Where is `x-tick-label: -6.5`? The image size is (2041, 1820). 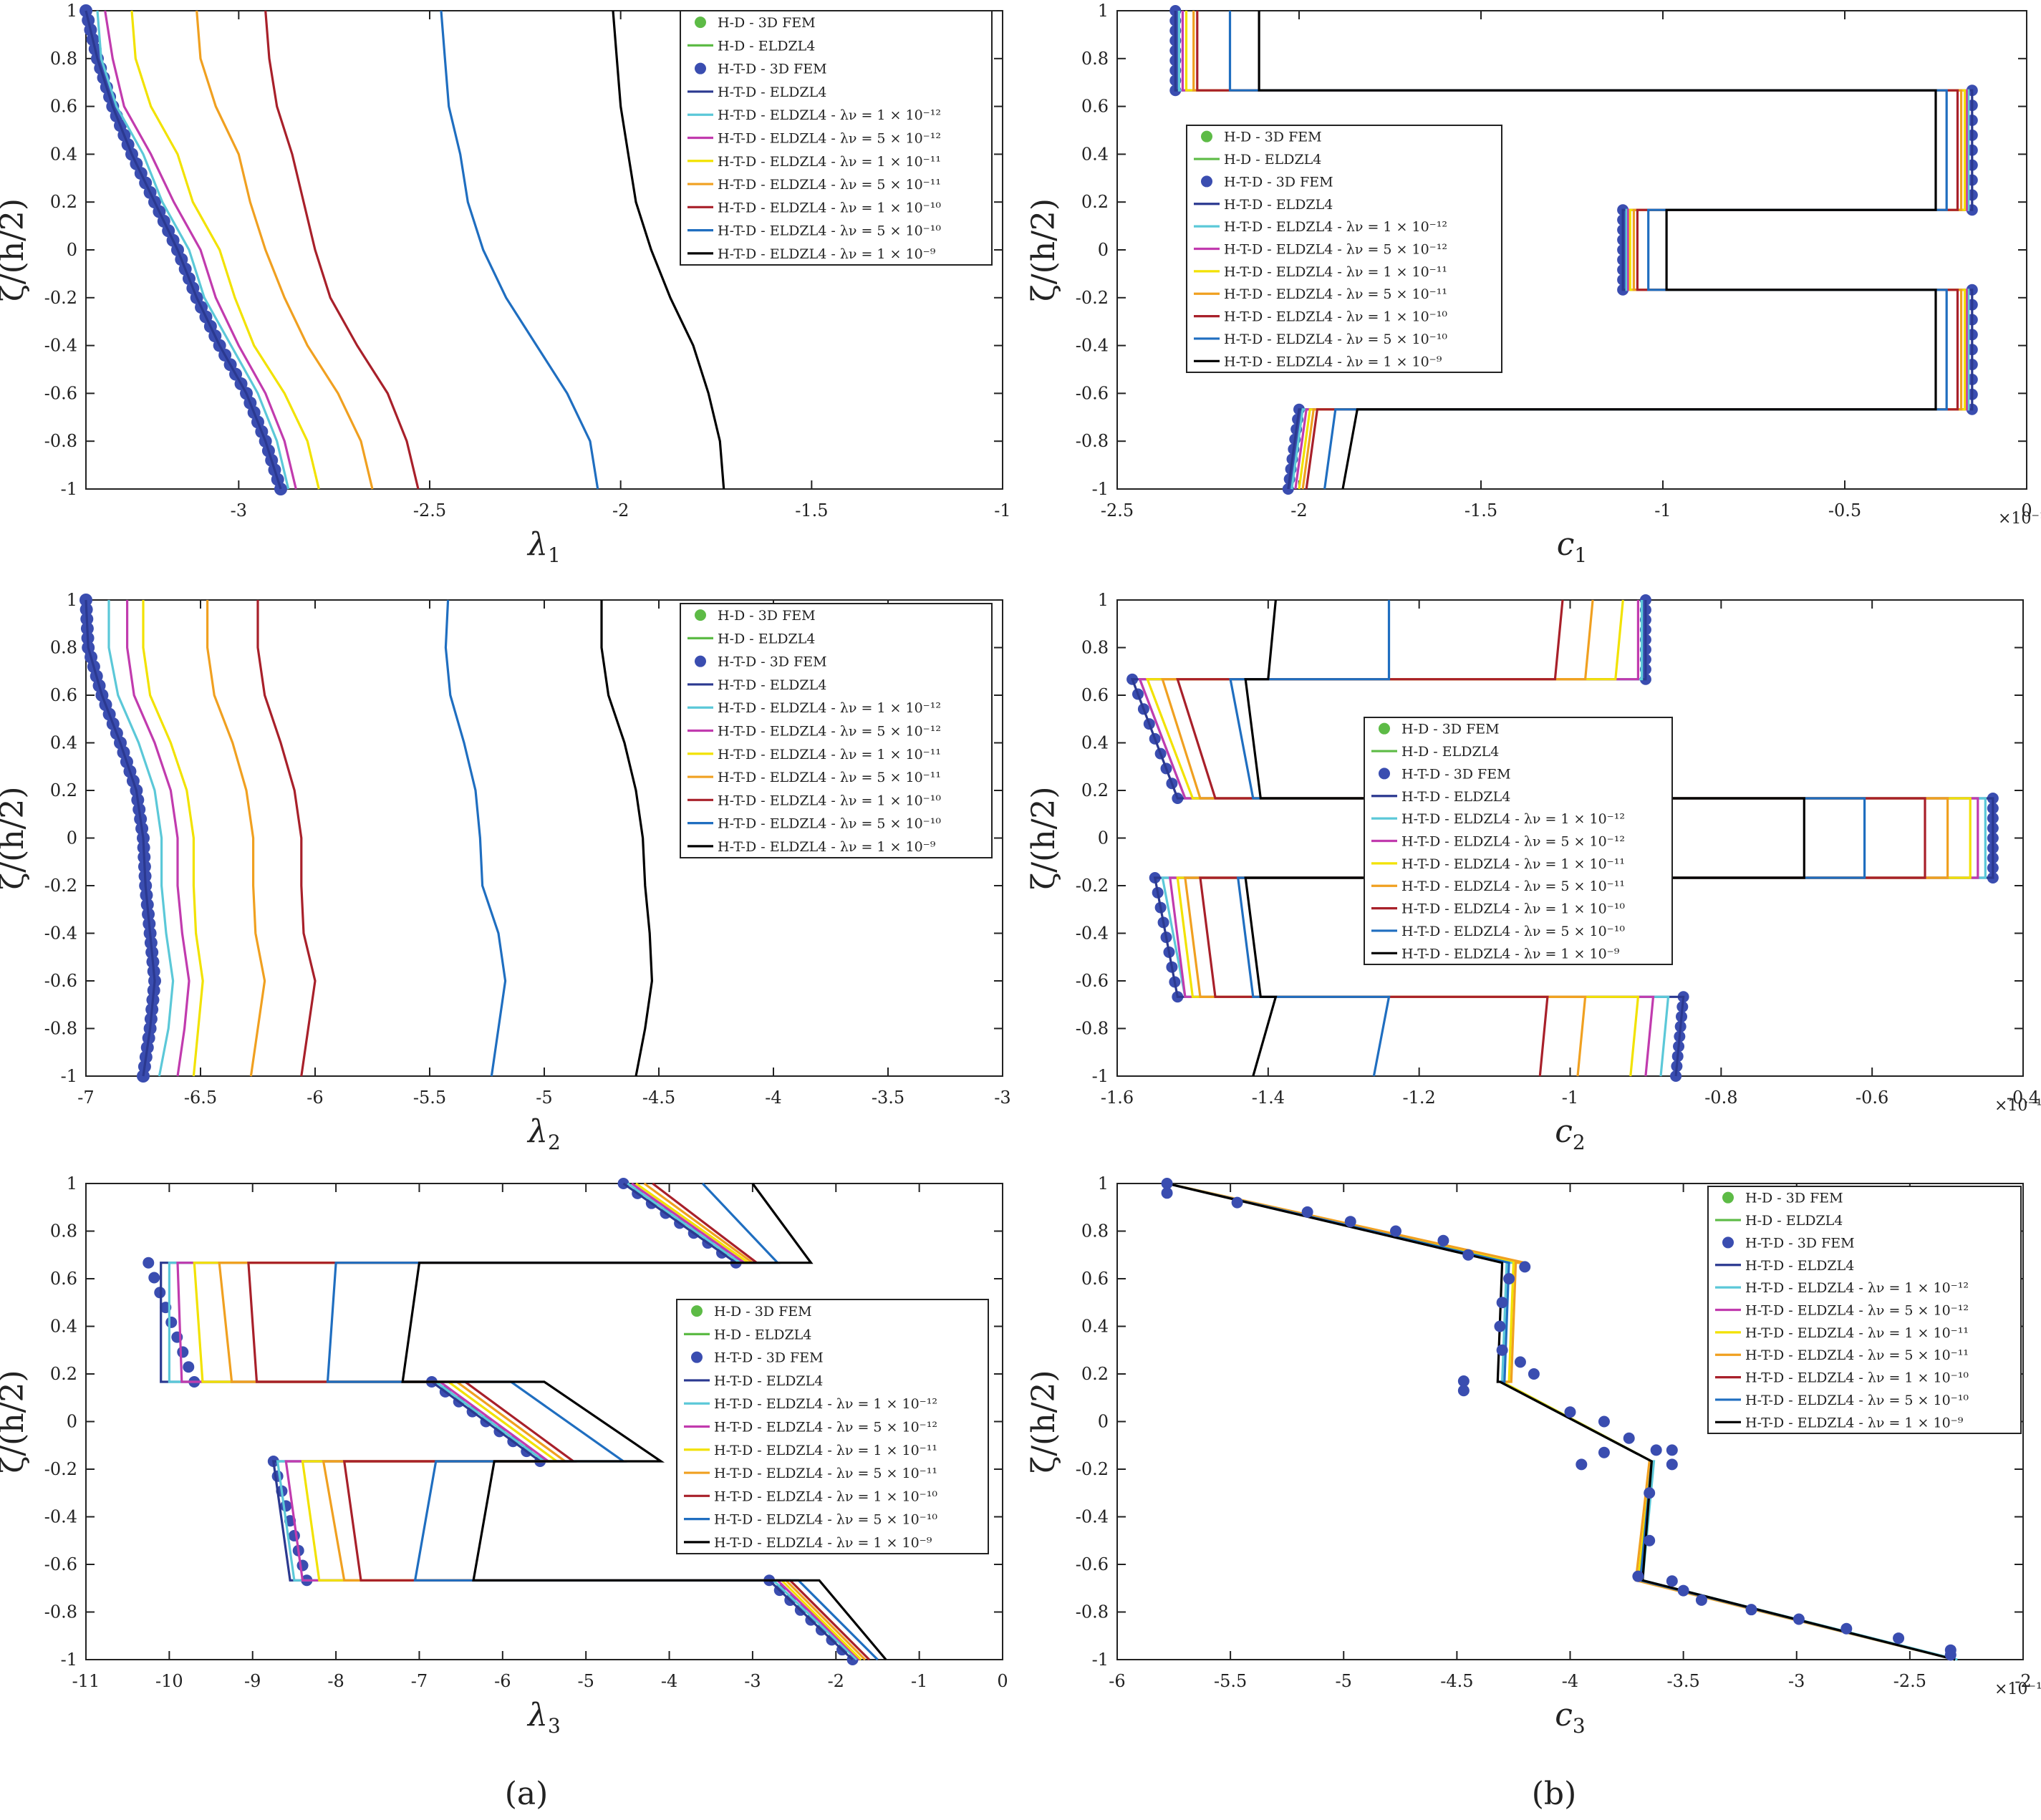 x-tick-label: -6.5 is located at coordinates (200, 1098).